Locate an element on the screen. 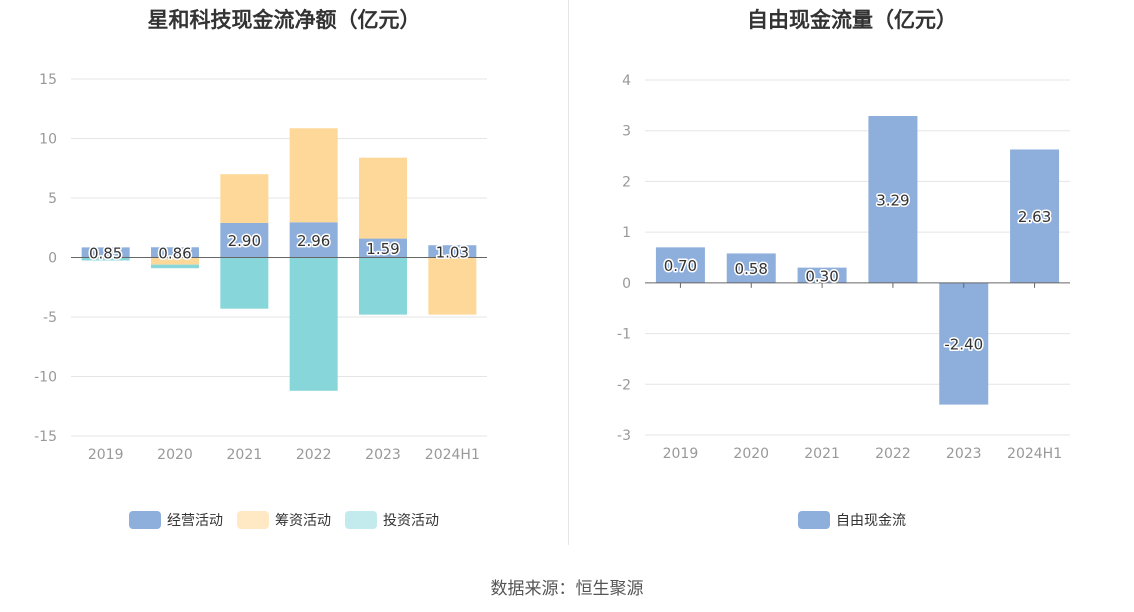 The image size is (1134, 612). data-label: 0.30 is located at coordinates (821, 276).